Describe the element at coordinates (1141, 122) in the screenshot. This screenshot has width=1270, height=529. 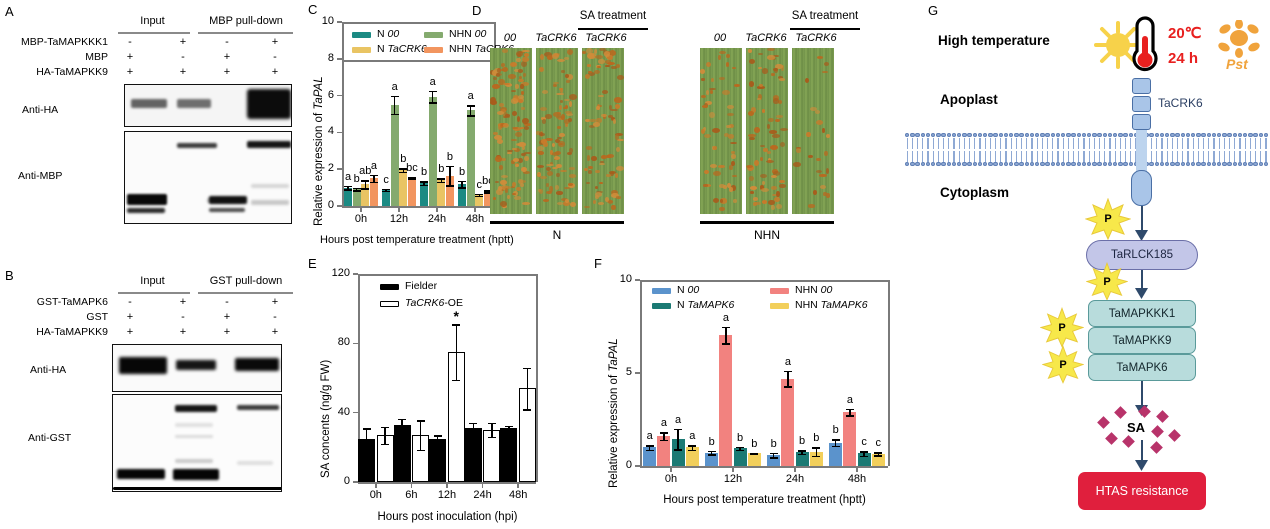
I see `panel-g-receptor-domain` at that location.